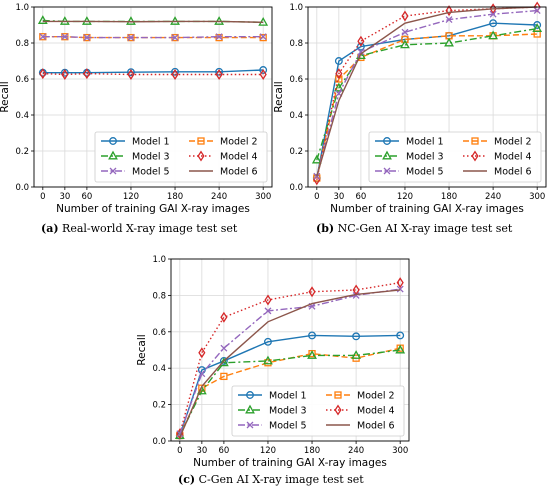  I want to click on legend-entry: Model 5, so click(409, 172).